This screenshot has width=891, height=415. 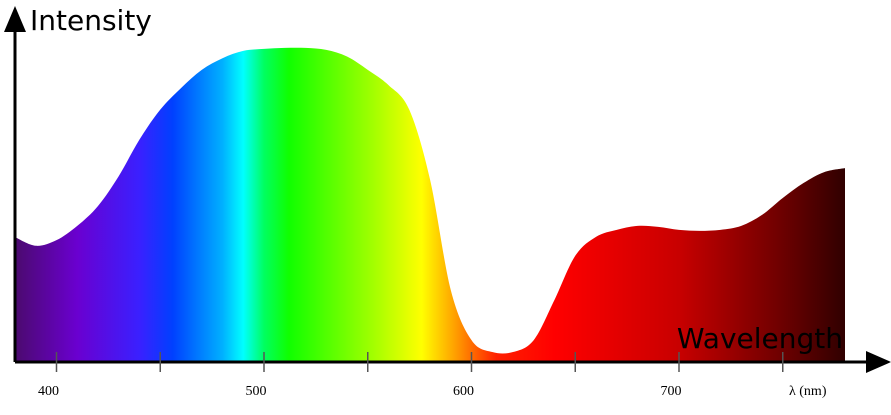 What do you see at coordinates (91, 20) in the screenshot?
I see `y-axis-label: Intensity` at bounding box center [91, 20].